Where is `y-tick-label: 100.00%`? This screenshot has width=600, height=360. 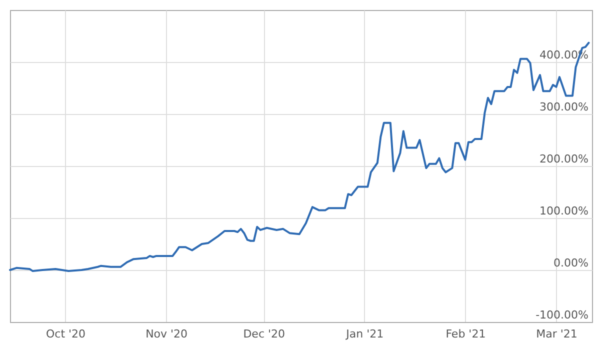 y-tick-label: 100.00% is located at coordinates (564, 211).